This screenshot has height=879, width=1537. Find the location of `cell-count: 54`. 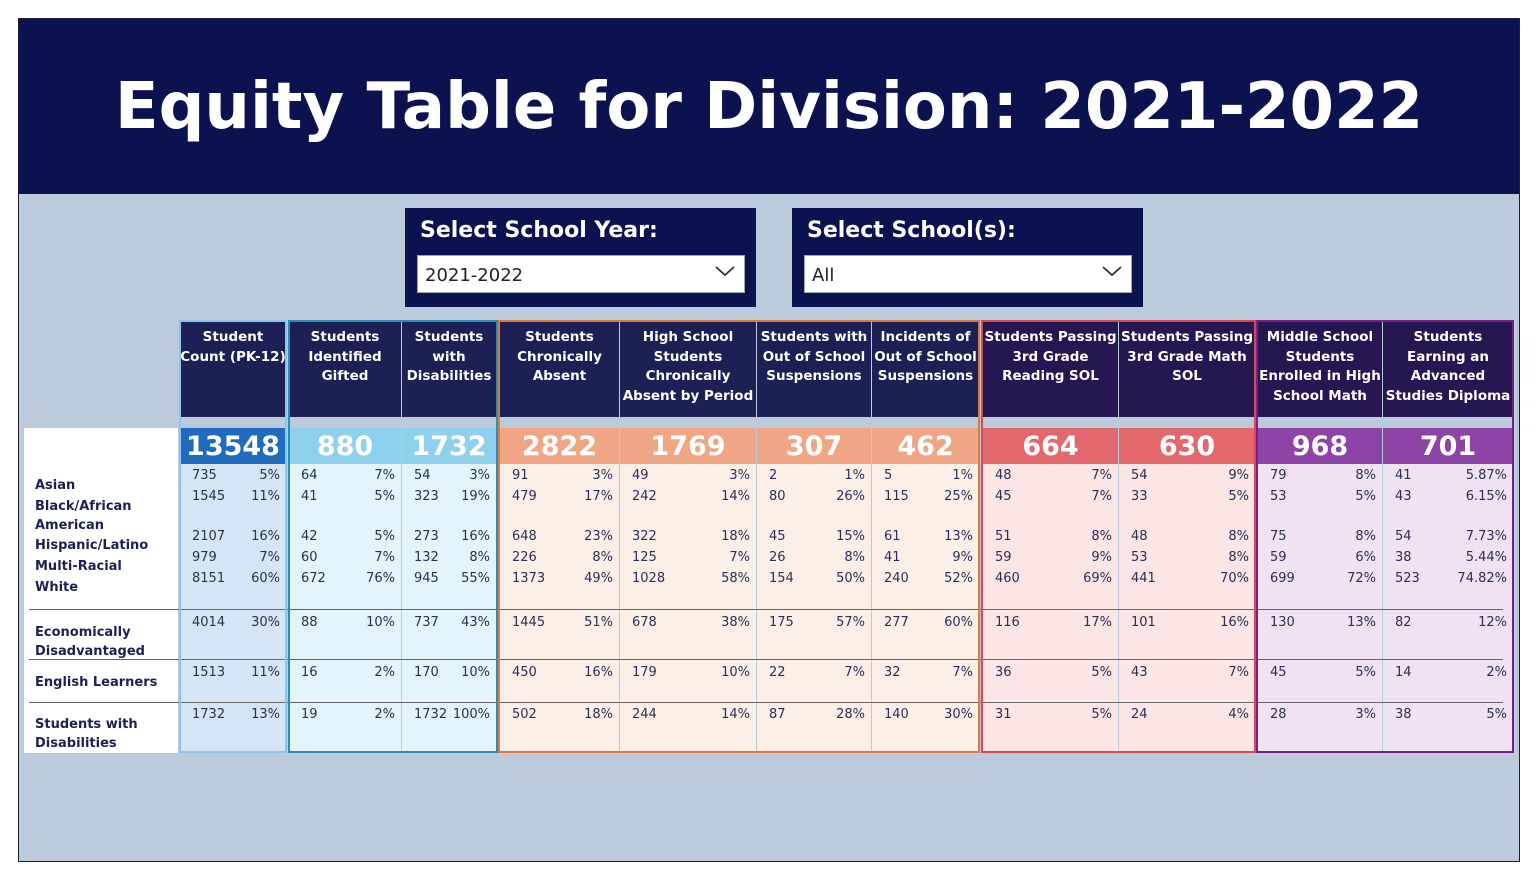

cell-count: 54 is located at coordinates (422, 475).